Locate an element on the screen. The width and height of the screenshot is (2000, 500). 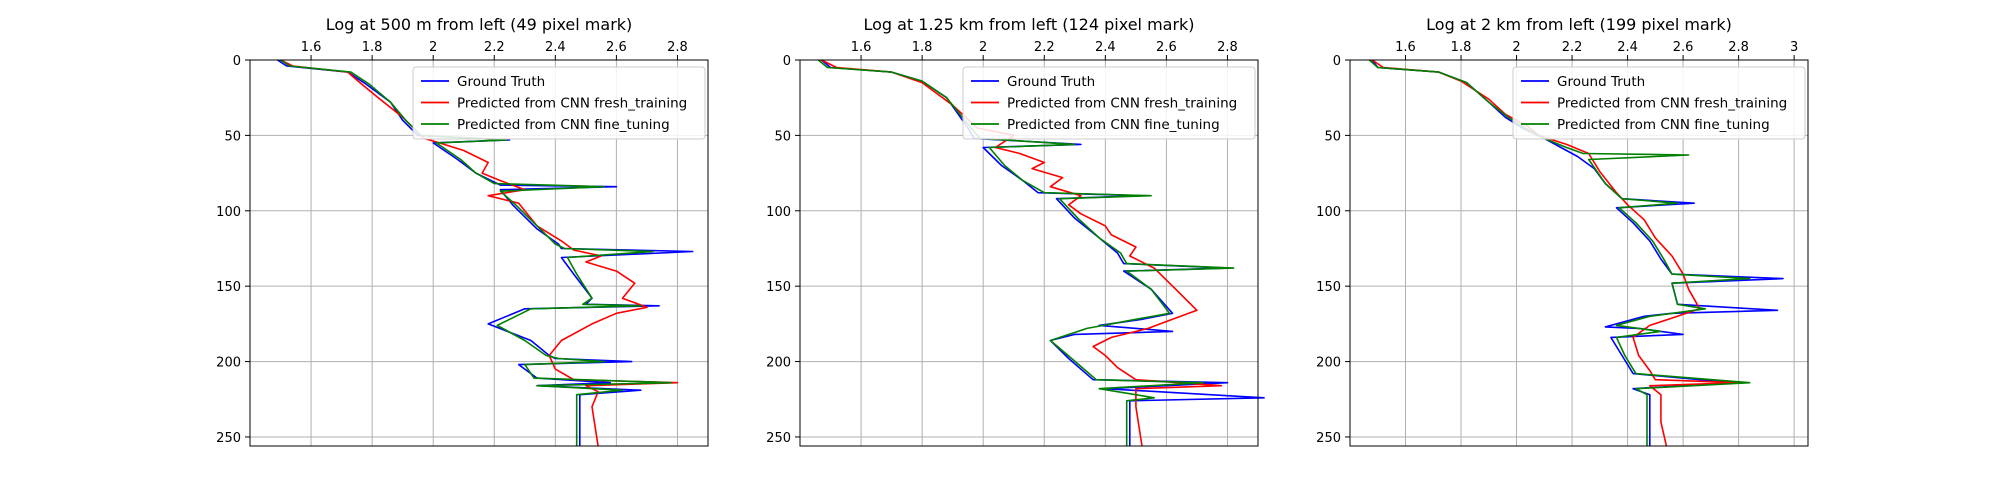
chart-title: Log at 2 km from left (199 pixel mark) is located at coordinates (1579, 24).